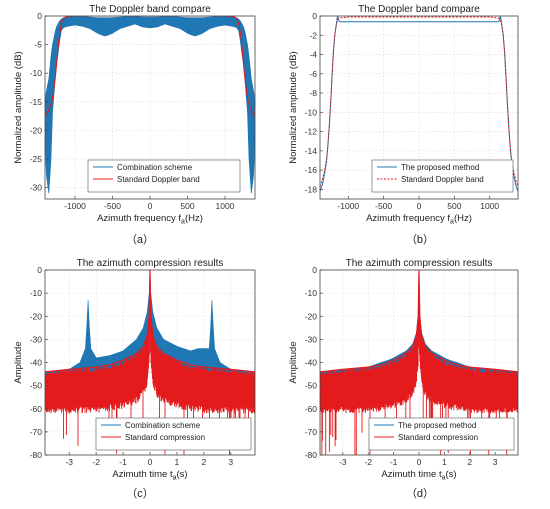 This screenshot has width=550, height=509. I want to click on x-tick-label: -500, so click(112, 206).